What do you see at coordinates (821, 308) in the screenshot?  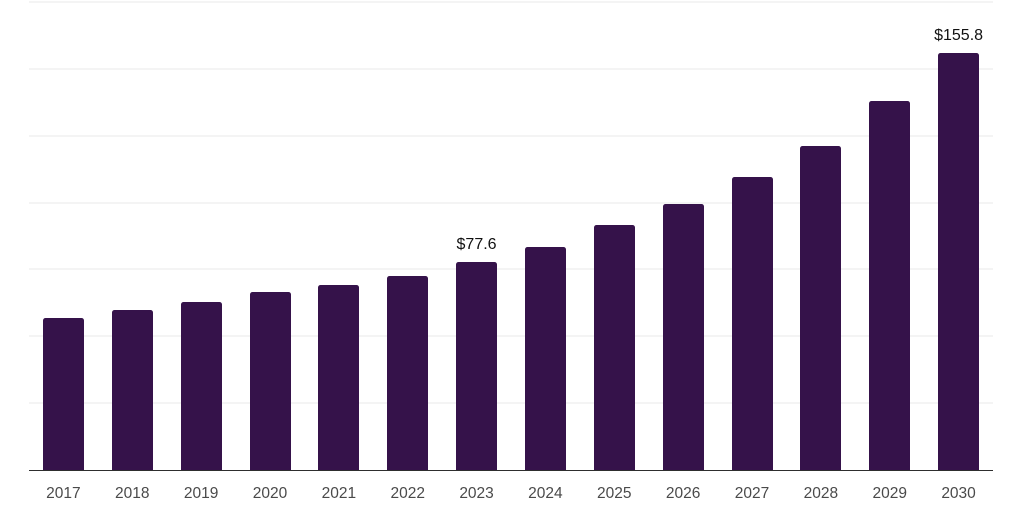 I see `bar-2028` at bounding box center [821, 308].